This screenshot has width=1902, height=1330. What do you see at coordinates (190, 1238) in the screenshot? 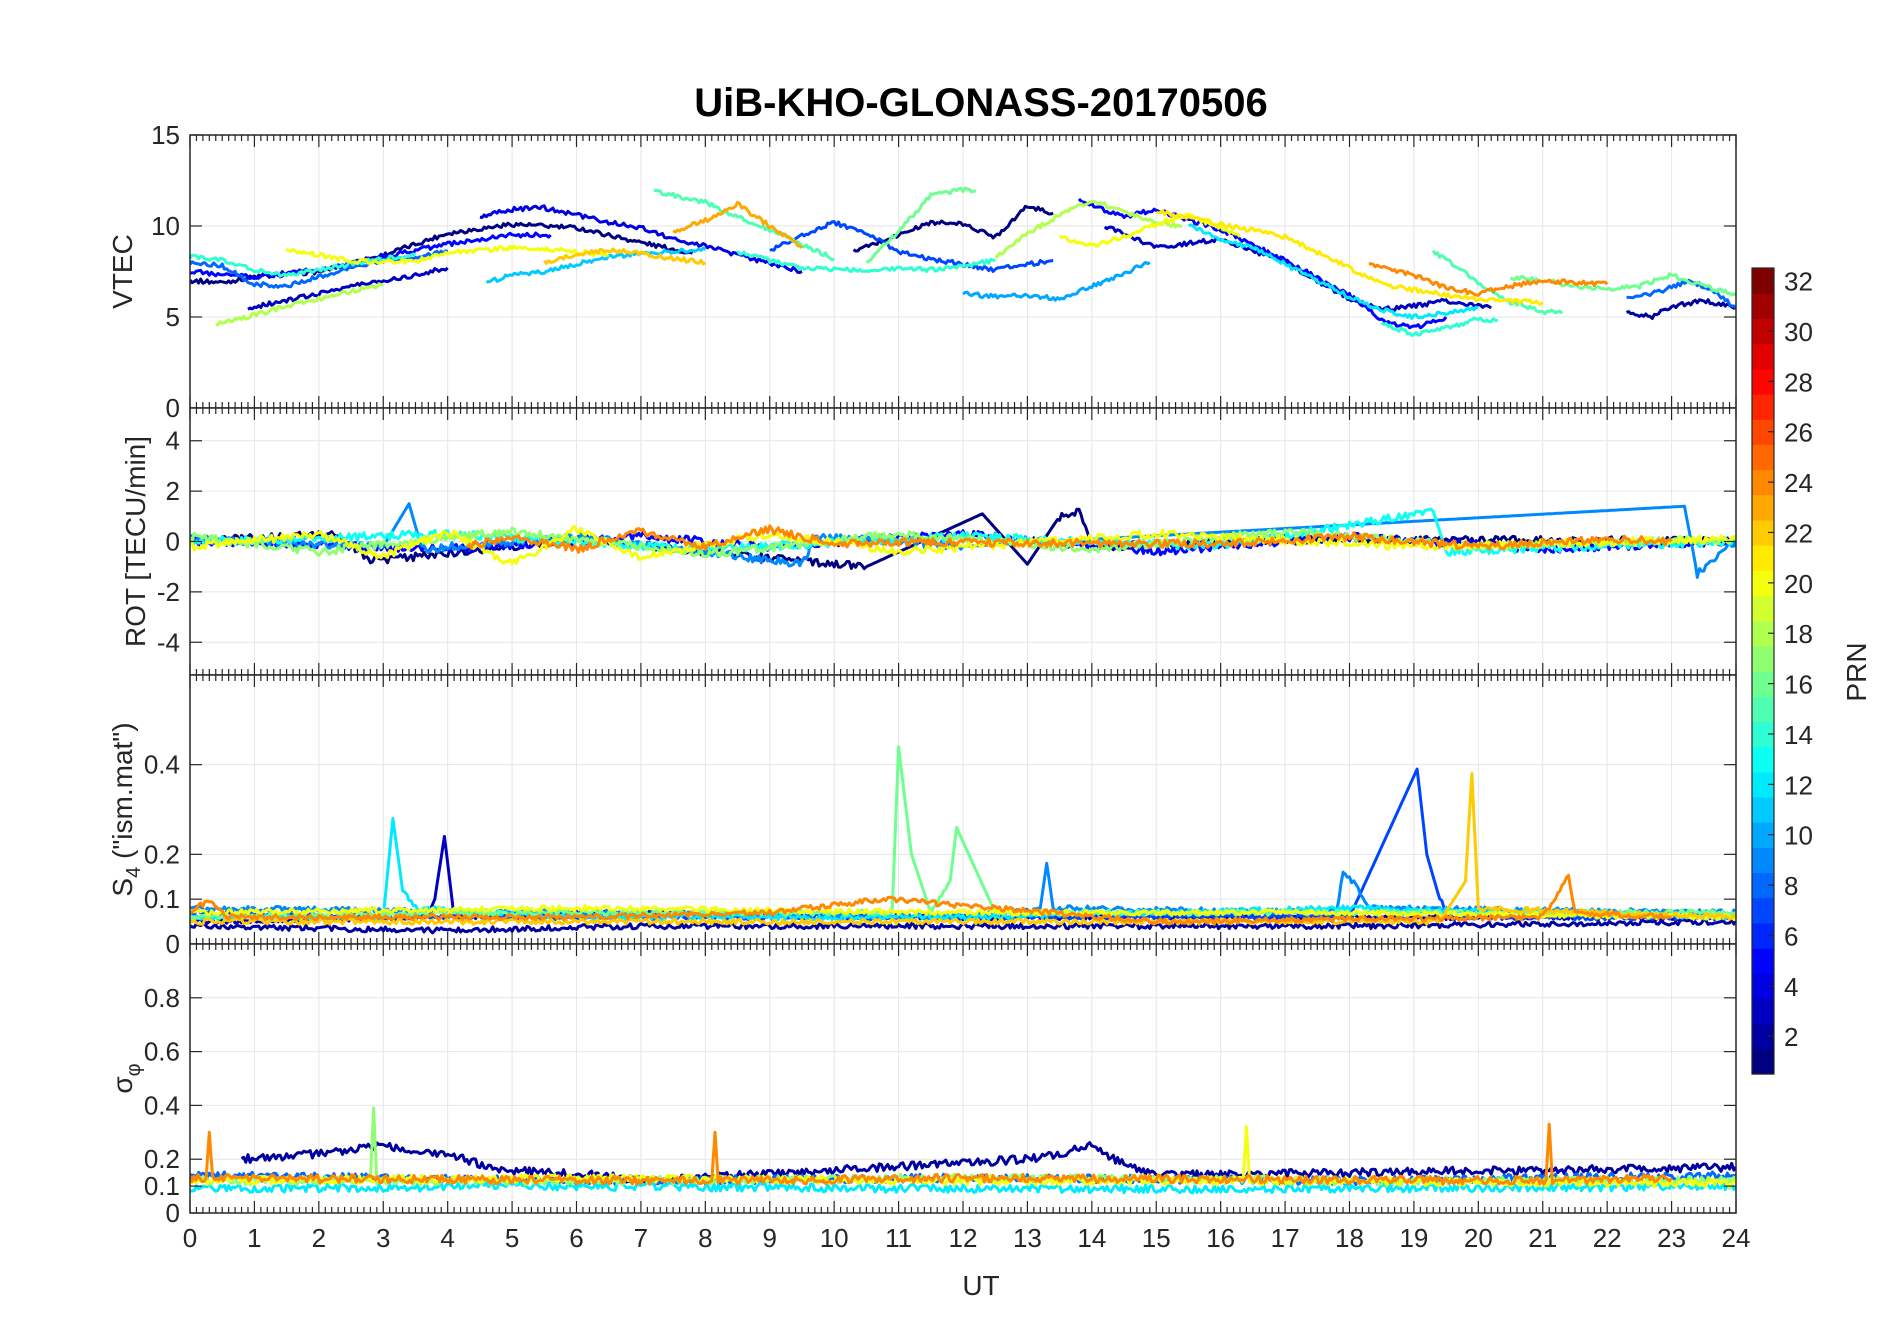
I see `x-tick-label: 0` at bounding box center [190, 1238].